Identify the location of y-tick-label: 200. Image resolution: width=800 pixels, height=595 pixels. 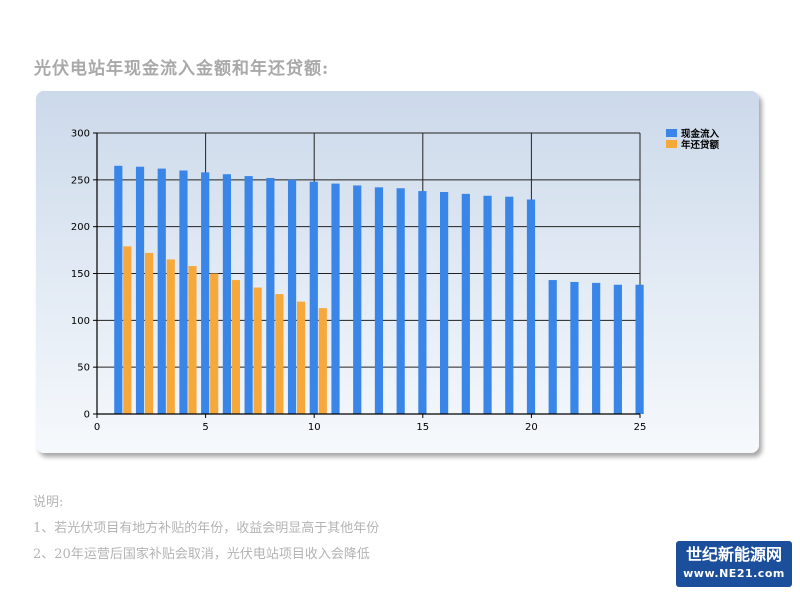
(80, 227).